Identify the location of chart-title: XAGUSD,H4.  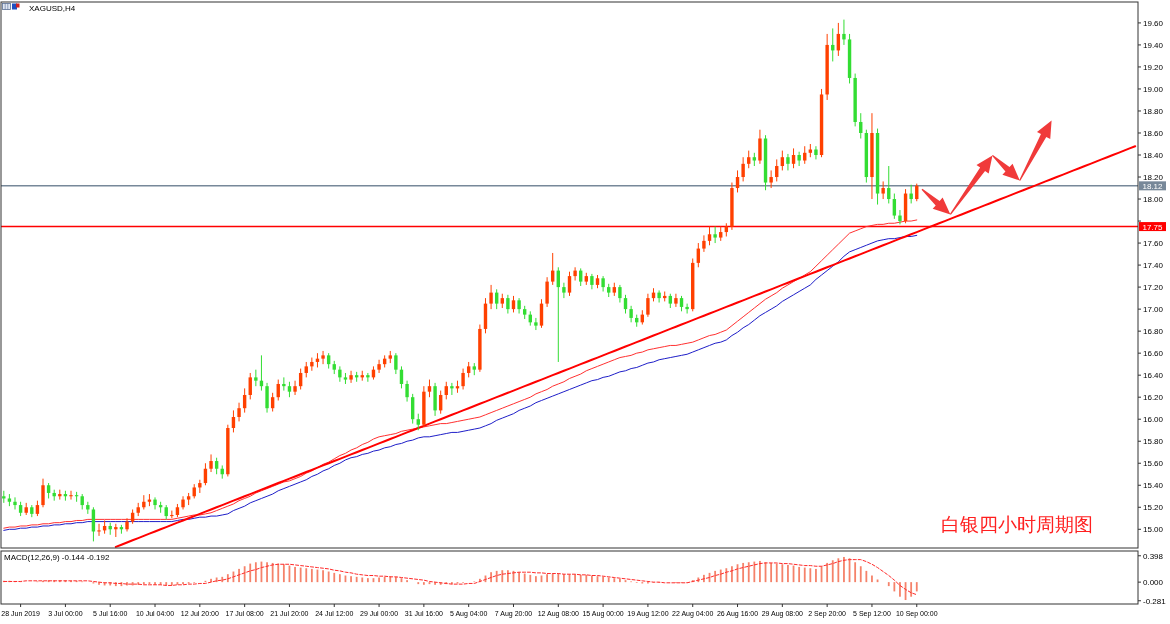
(52, 8).